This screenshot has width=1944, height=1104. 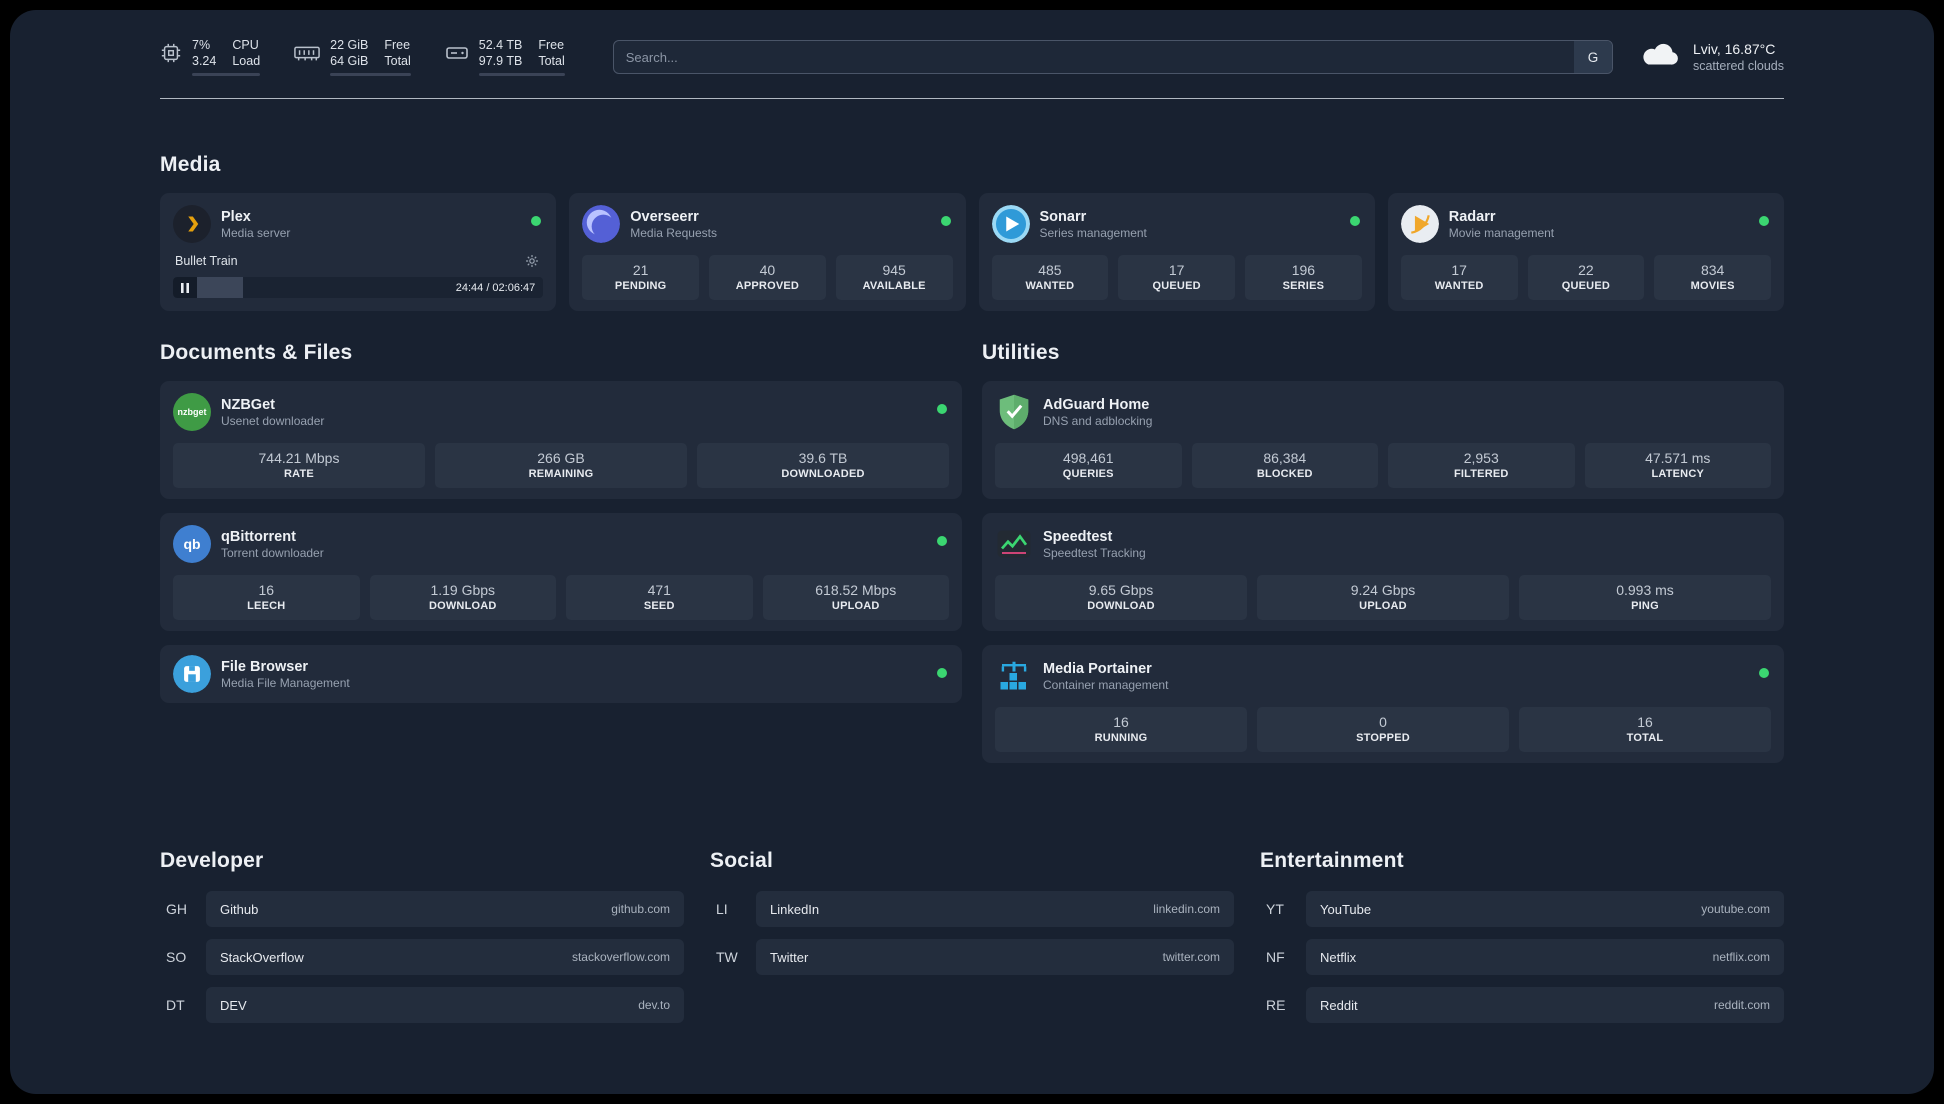 I want to click on app-name: NZBGet, so click(x=248, y=404).